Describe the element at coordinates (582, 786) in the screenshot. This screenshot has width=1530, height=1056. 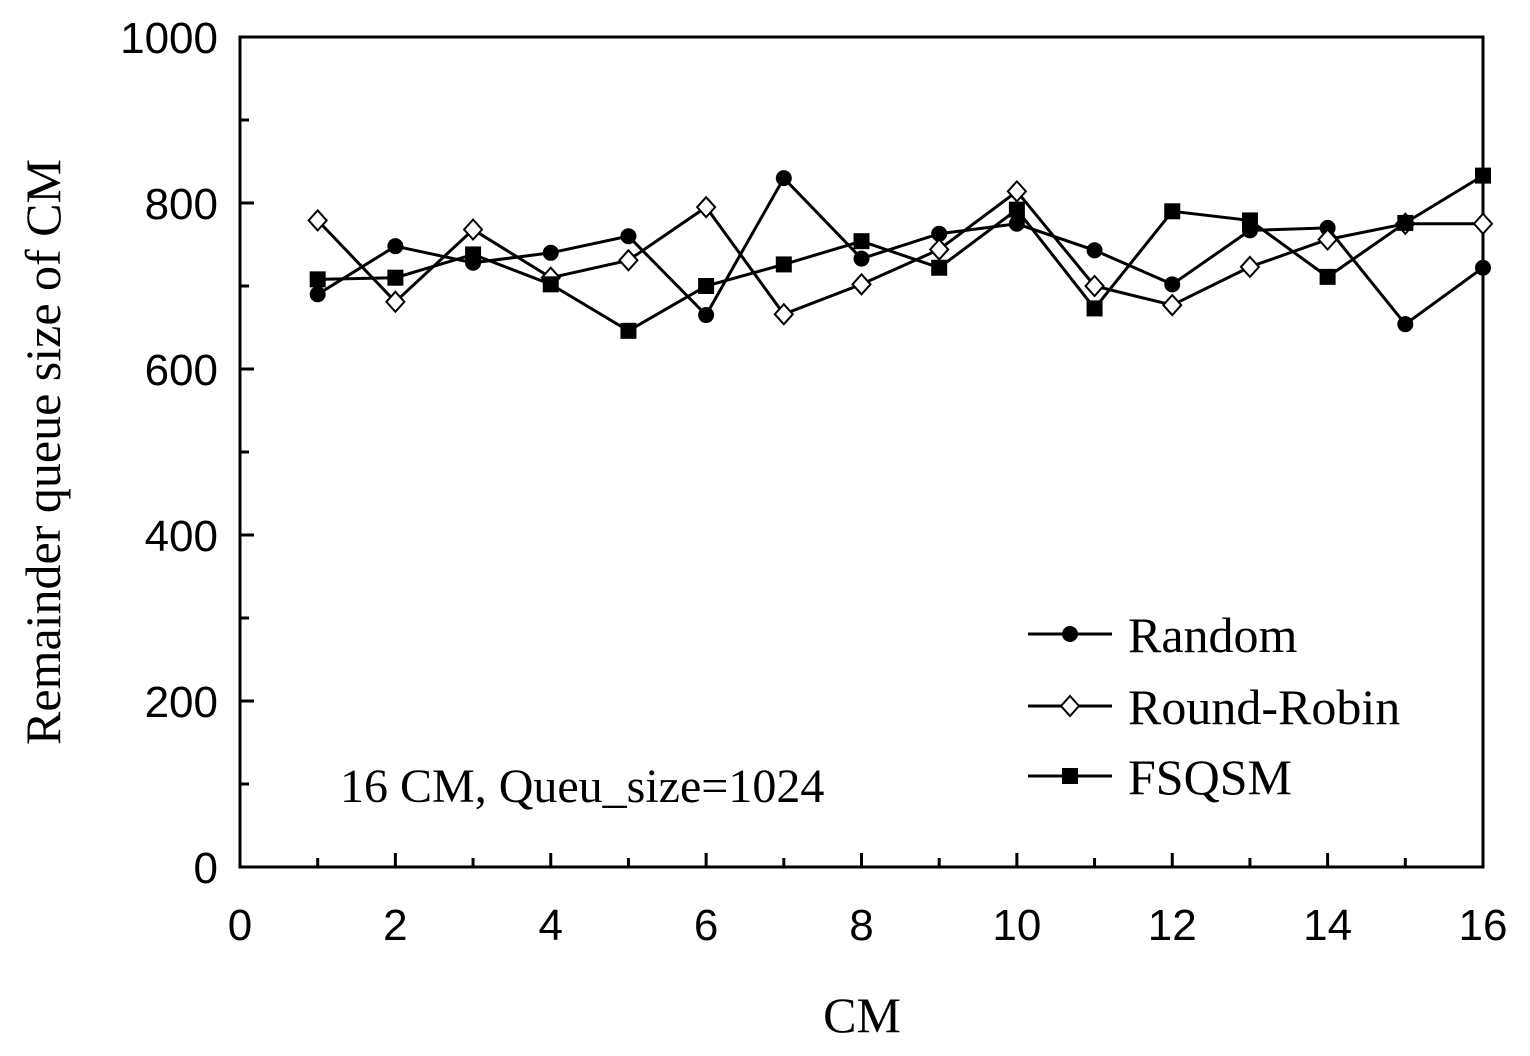
I see `chart-annotation: 16 CM, Queu_size=1024` at that location.